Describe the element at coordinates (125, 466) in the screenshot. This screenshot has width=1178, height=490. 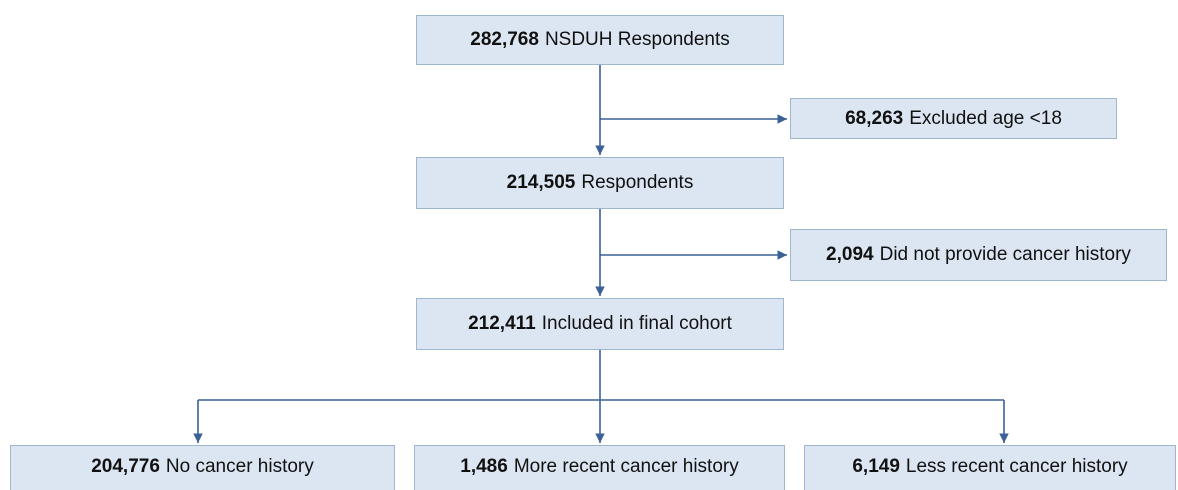
I see `node-count: 204,776` at that location.